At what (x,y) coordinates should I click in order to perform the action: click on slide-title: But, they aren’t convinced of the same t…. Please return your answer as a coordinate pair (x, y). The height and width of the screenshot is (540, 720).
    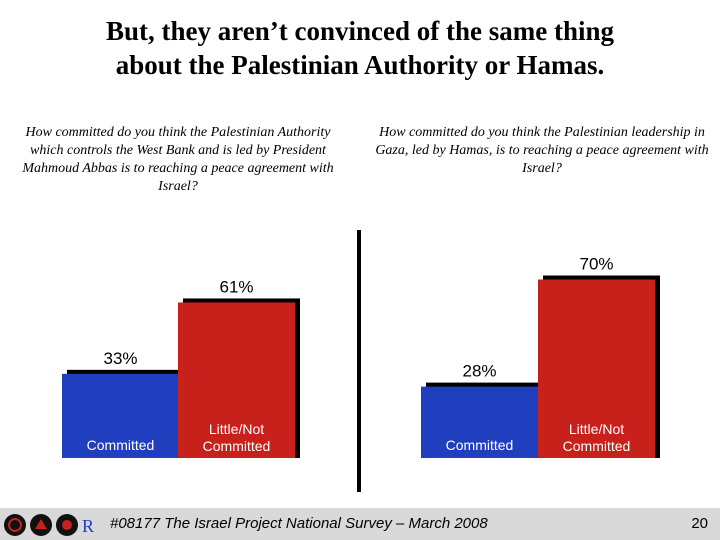
    Looking at the image, I should click on (360, 48).